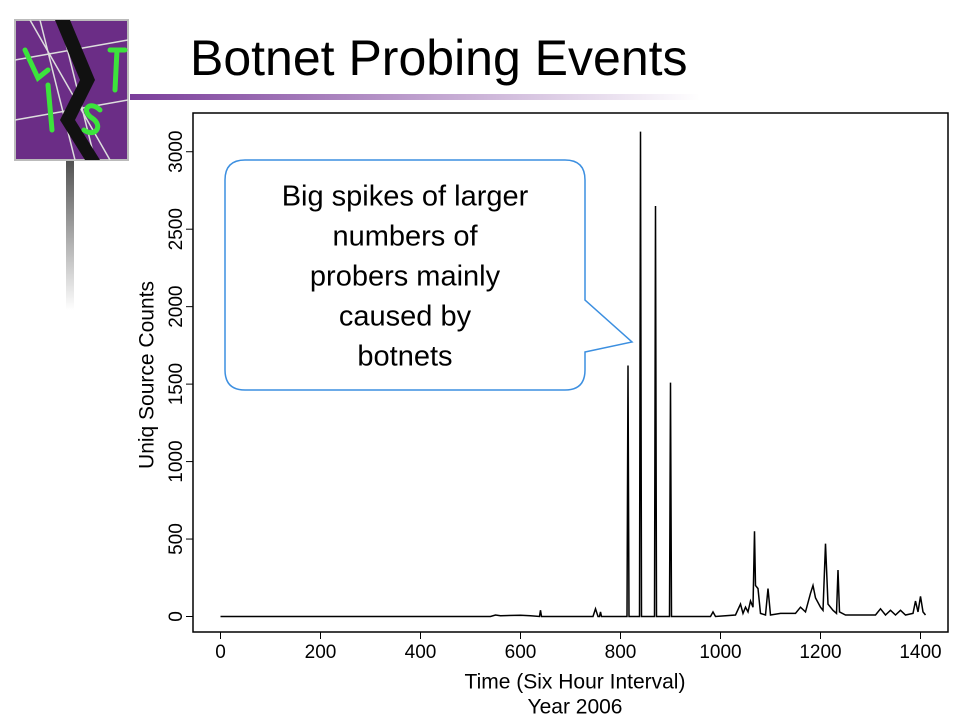  Describe the element at coordinates (621, 652) in the screenshot. I see `x-tick-label: 800` at that location.